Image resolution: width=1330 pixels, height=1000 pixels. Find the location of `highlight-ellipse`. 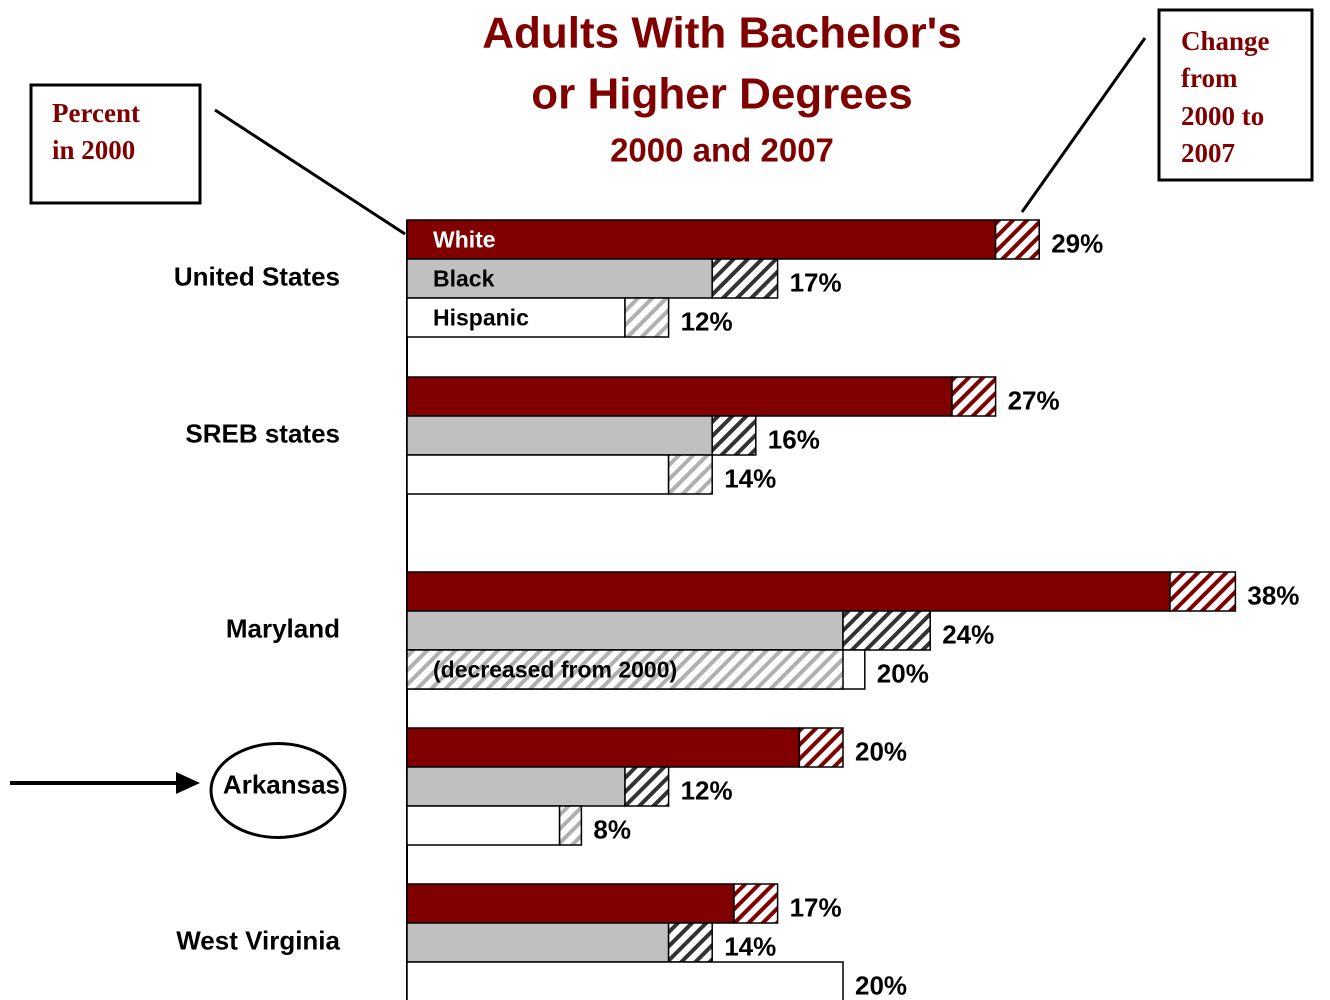

highlight-ellipse is located at coordinates (278, 790).